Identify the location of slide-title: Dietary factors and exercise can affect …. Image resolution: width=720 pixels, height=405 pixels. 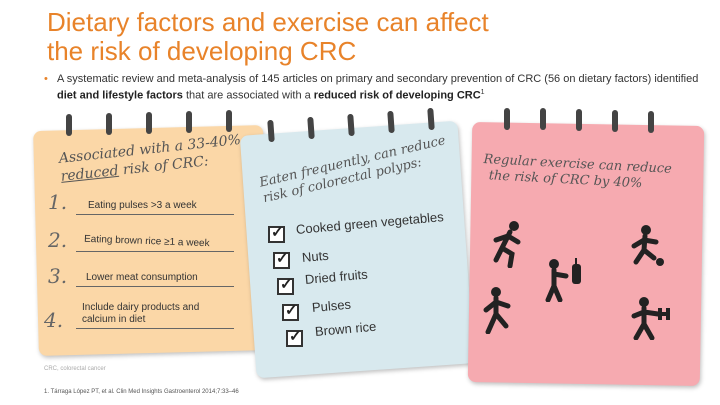
(347, 37).